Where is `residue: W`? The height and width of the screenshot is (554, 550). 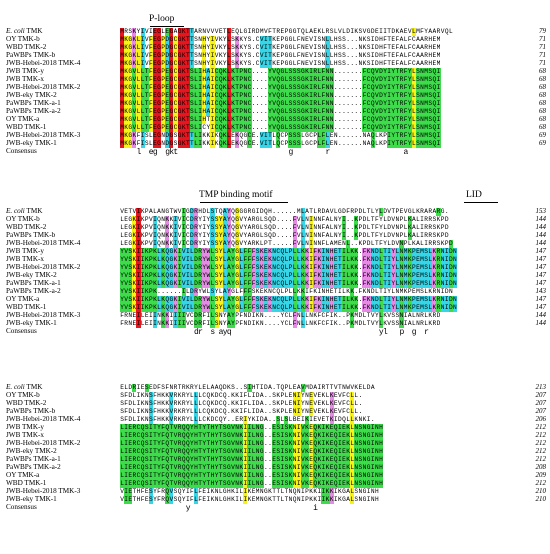
residue: W is located at coordinates (348, 387).